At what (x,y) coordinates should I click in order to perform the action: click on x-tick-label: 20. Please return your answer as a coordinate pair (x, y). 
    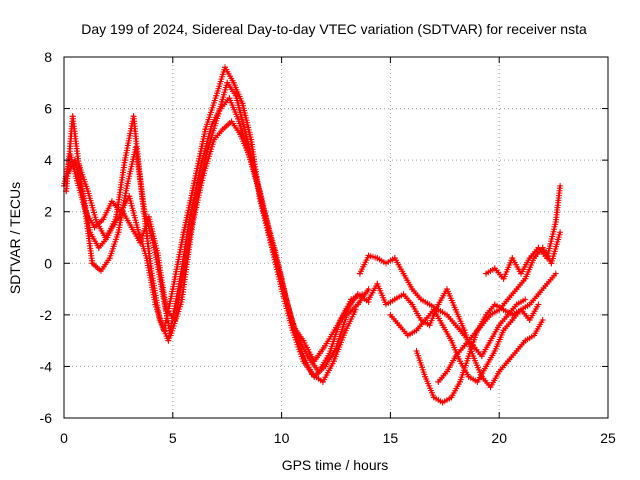
    Looking at the image, I should click on (499, 438).